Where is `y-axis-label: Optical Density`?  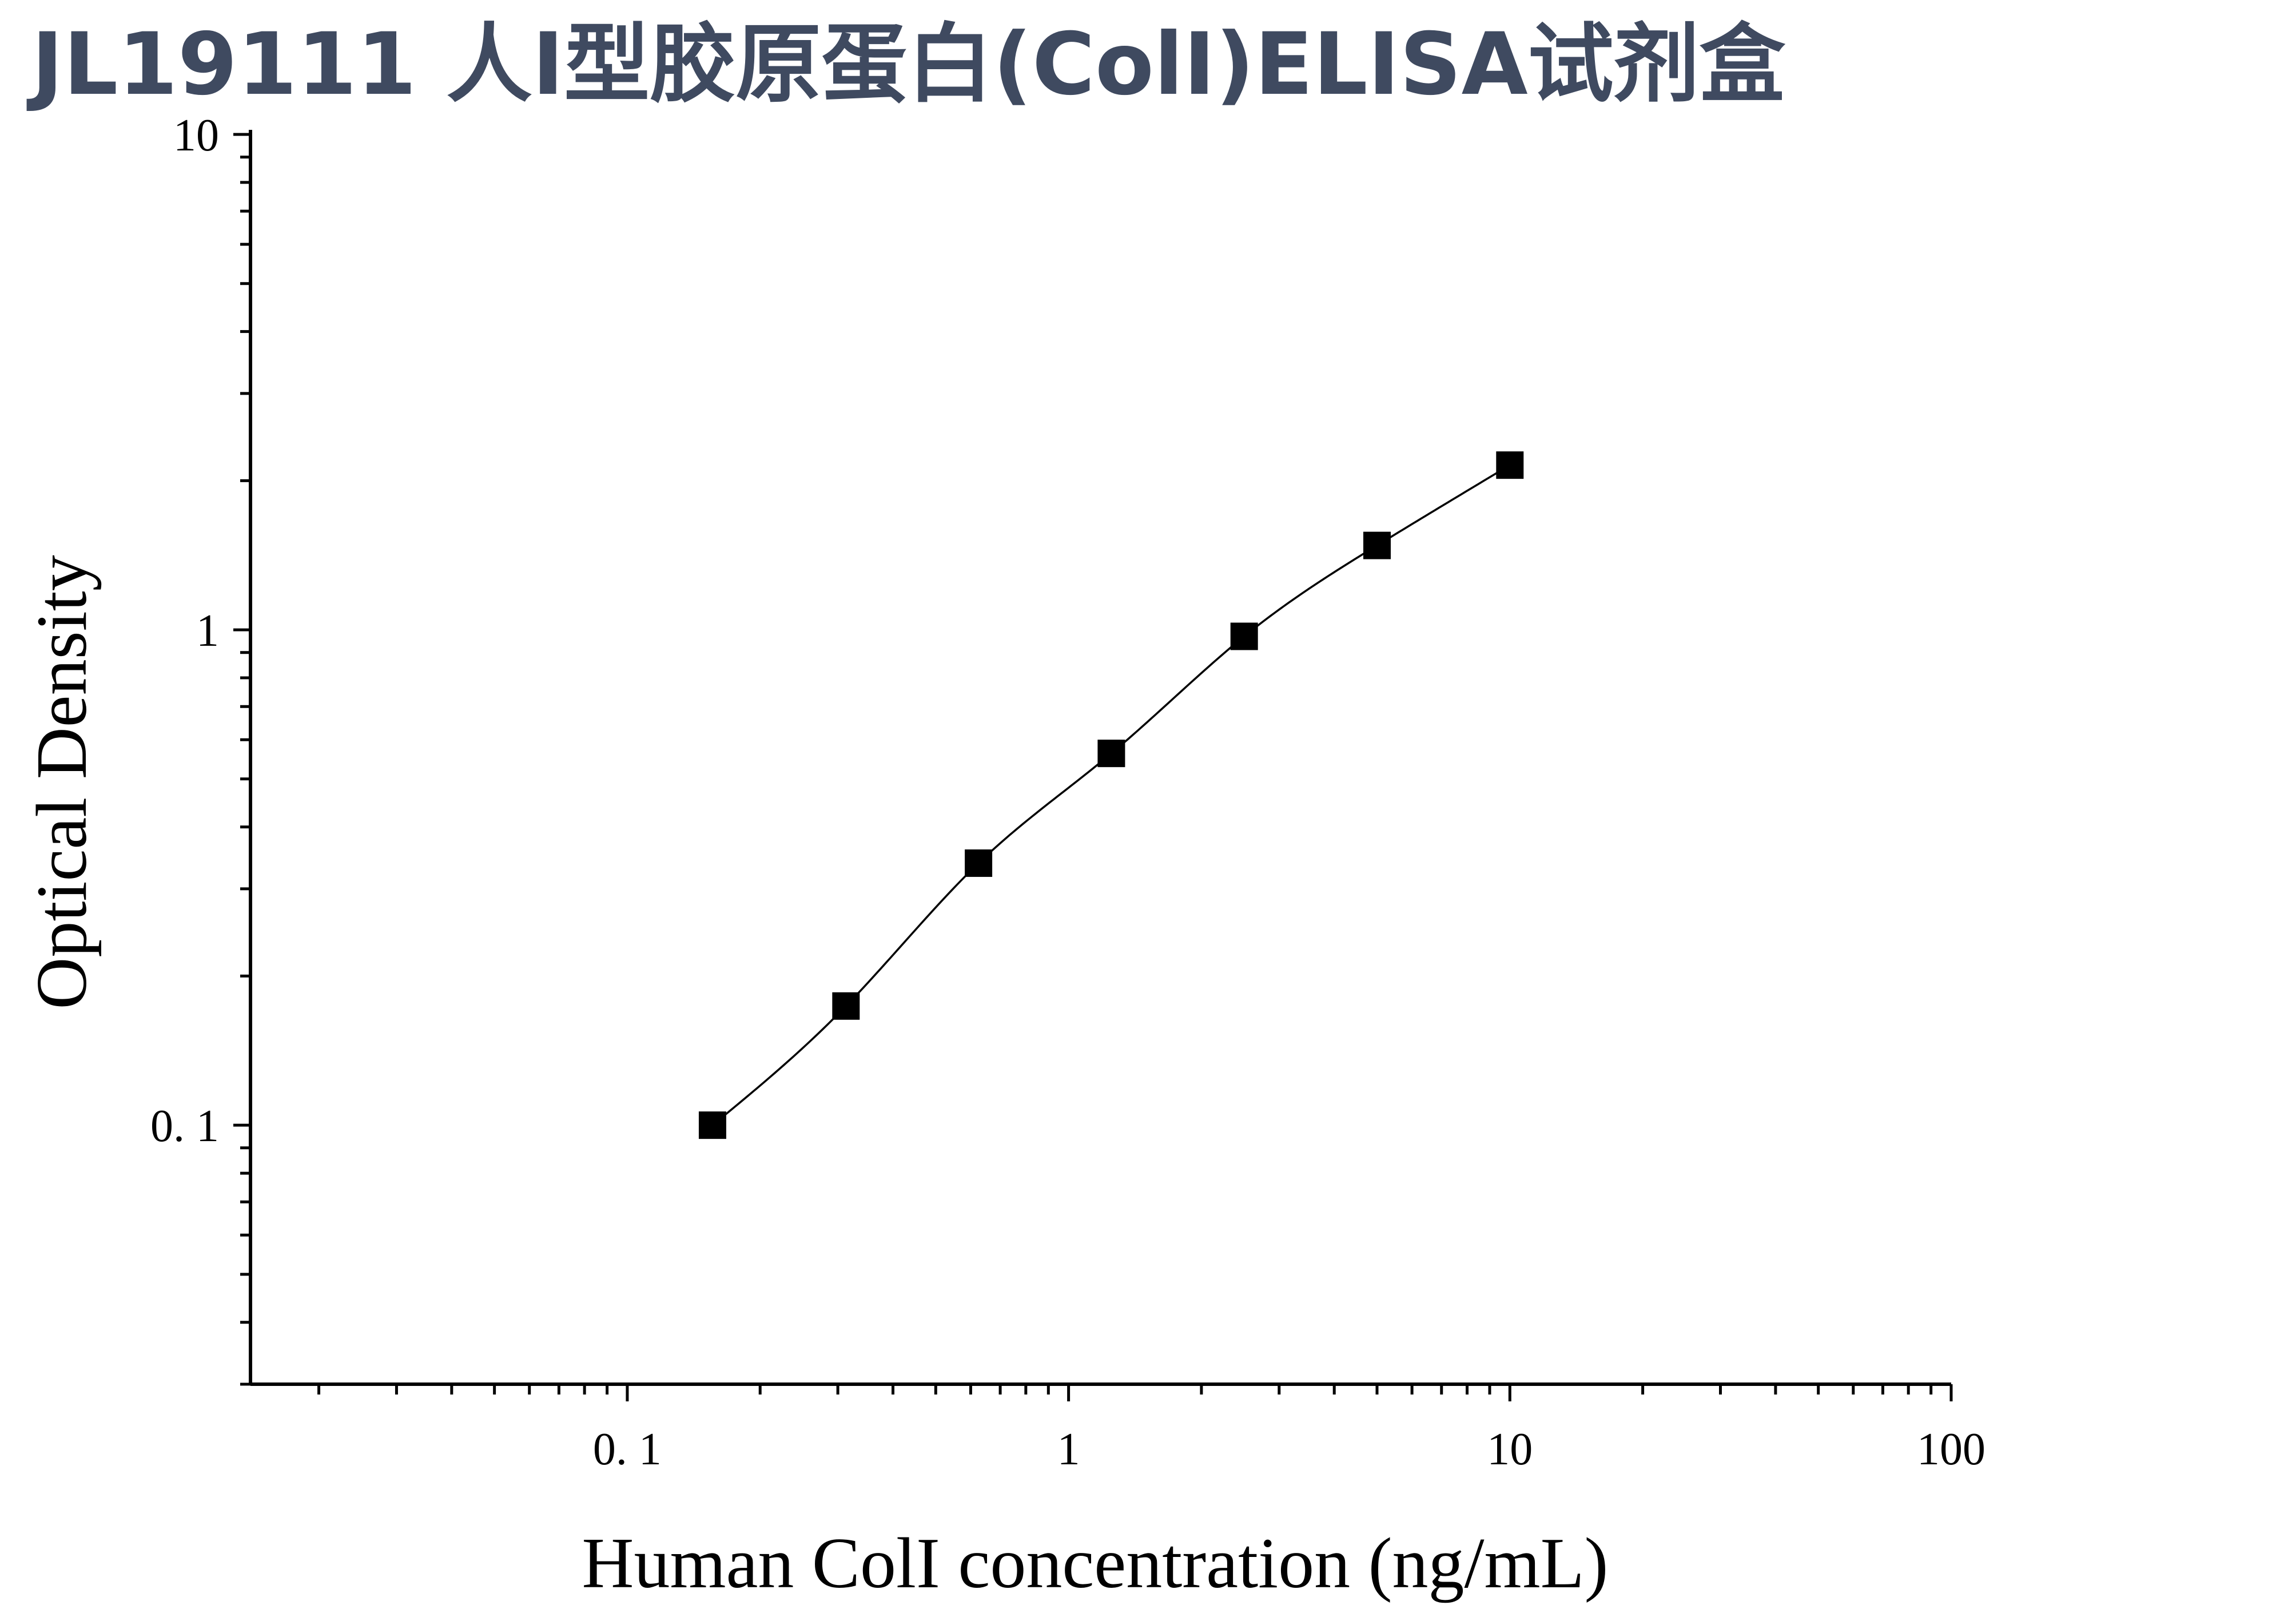
y-axis-label: Optical Density is located at coordinates (62, 782).